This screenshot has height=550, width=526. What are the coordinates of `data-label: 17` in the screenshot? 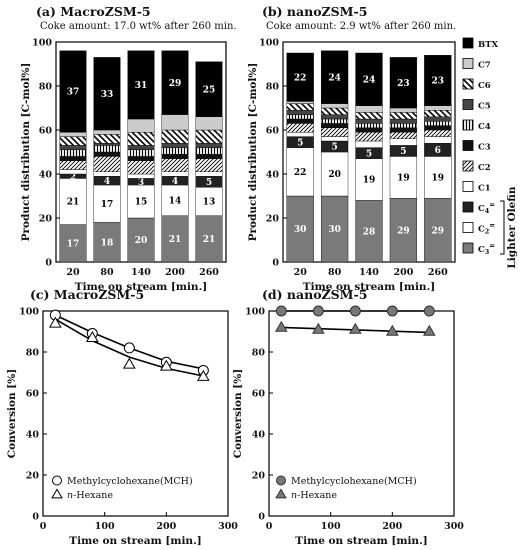 It's located at (73, 245).